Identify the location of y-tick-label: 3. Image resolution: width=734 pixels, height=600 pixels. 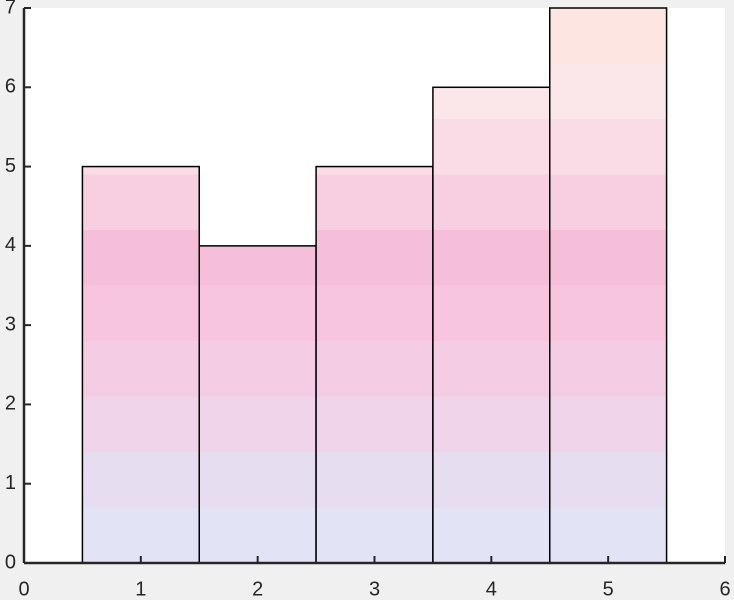
(10, 324).